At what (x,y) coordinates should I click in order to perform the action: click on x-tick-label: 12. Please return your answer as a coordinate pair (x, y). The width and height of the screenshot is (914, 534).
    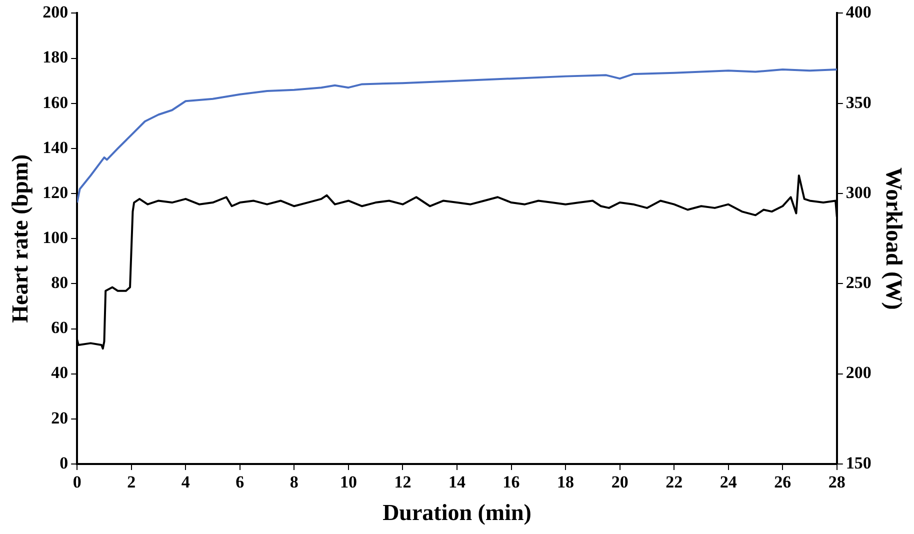
    Looking at the image, I should click on (403, 482).